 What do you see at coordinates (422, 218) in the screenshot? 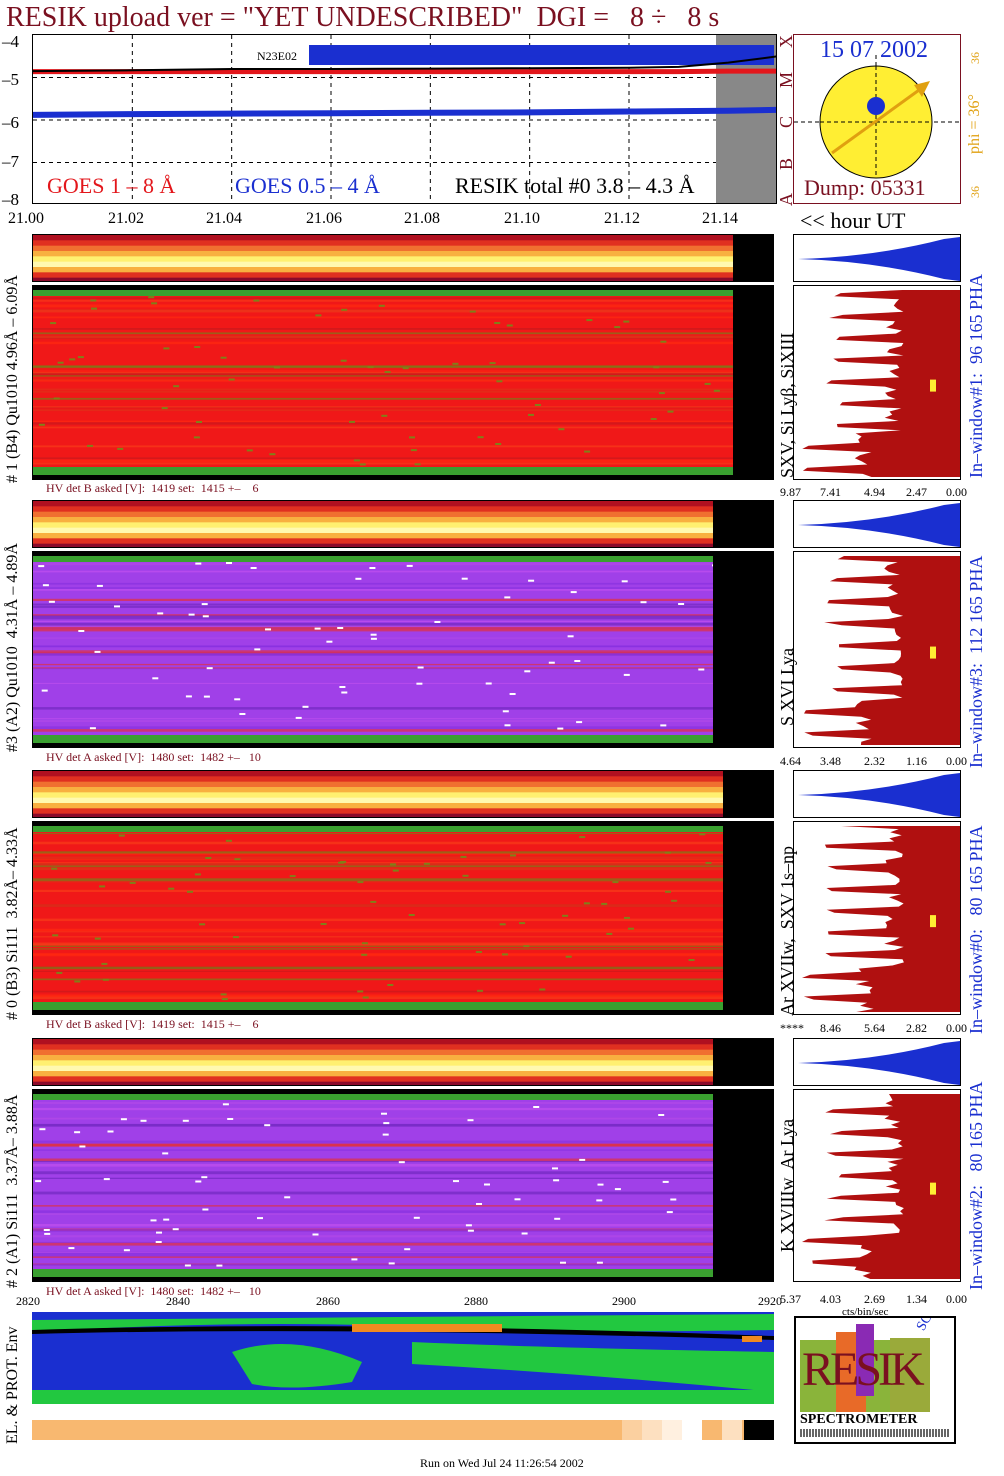
I see `time-tick: 21.08` at bounding box center [422, 218].